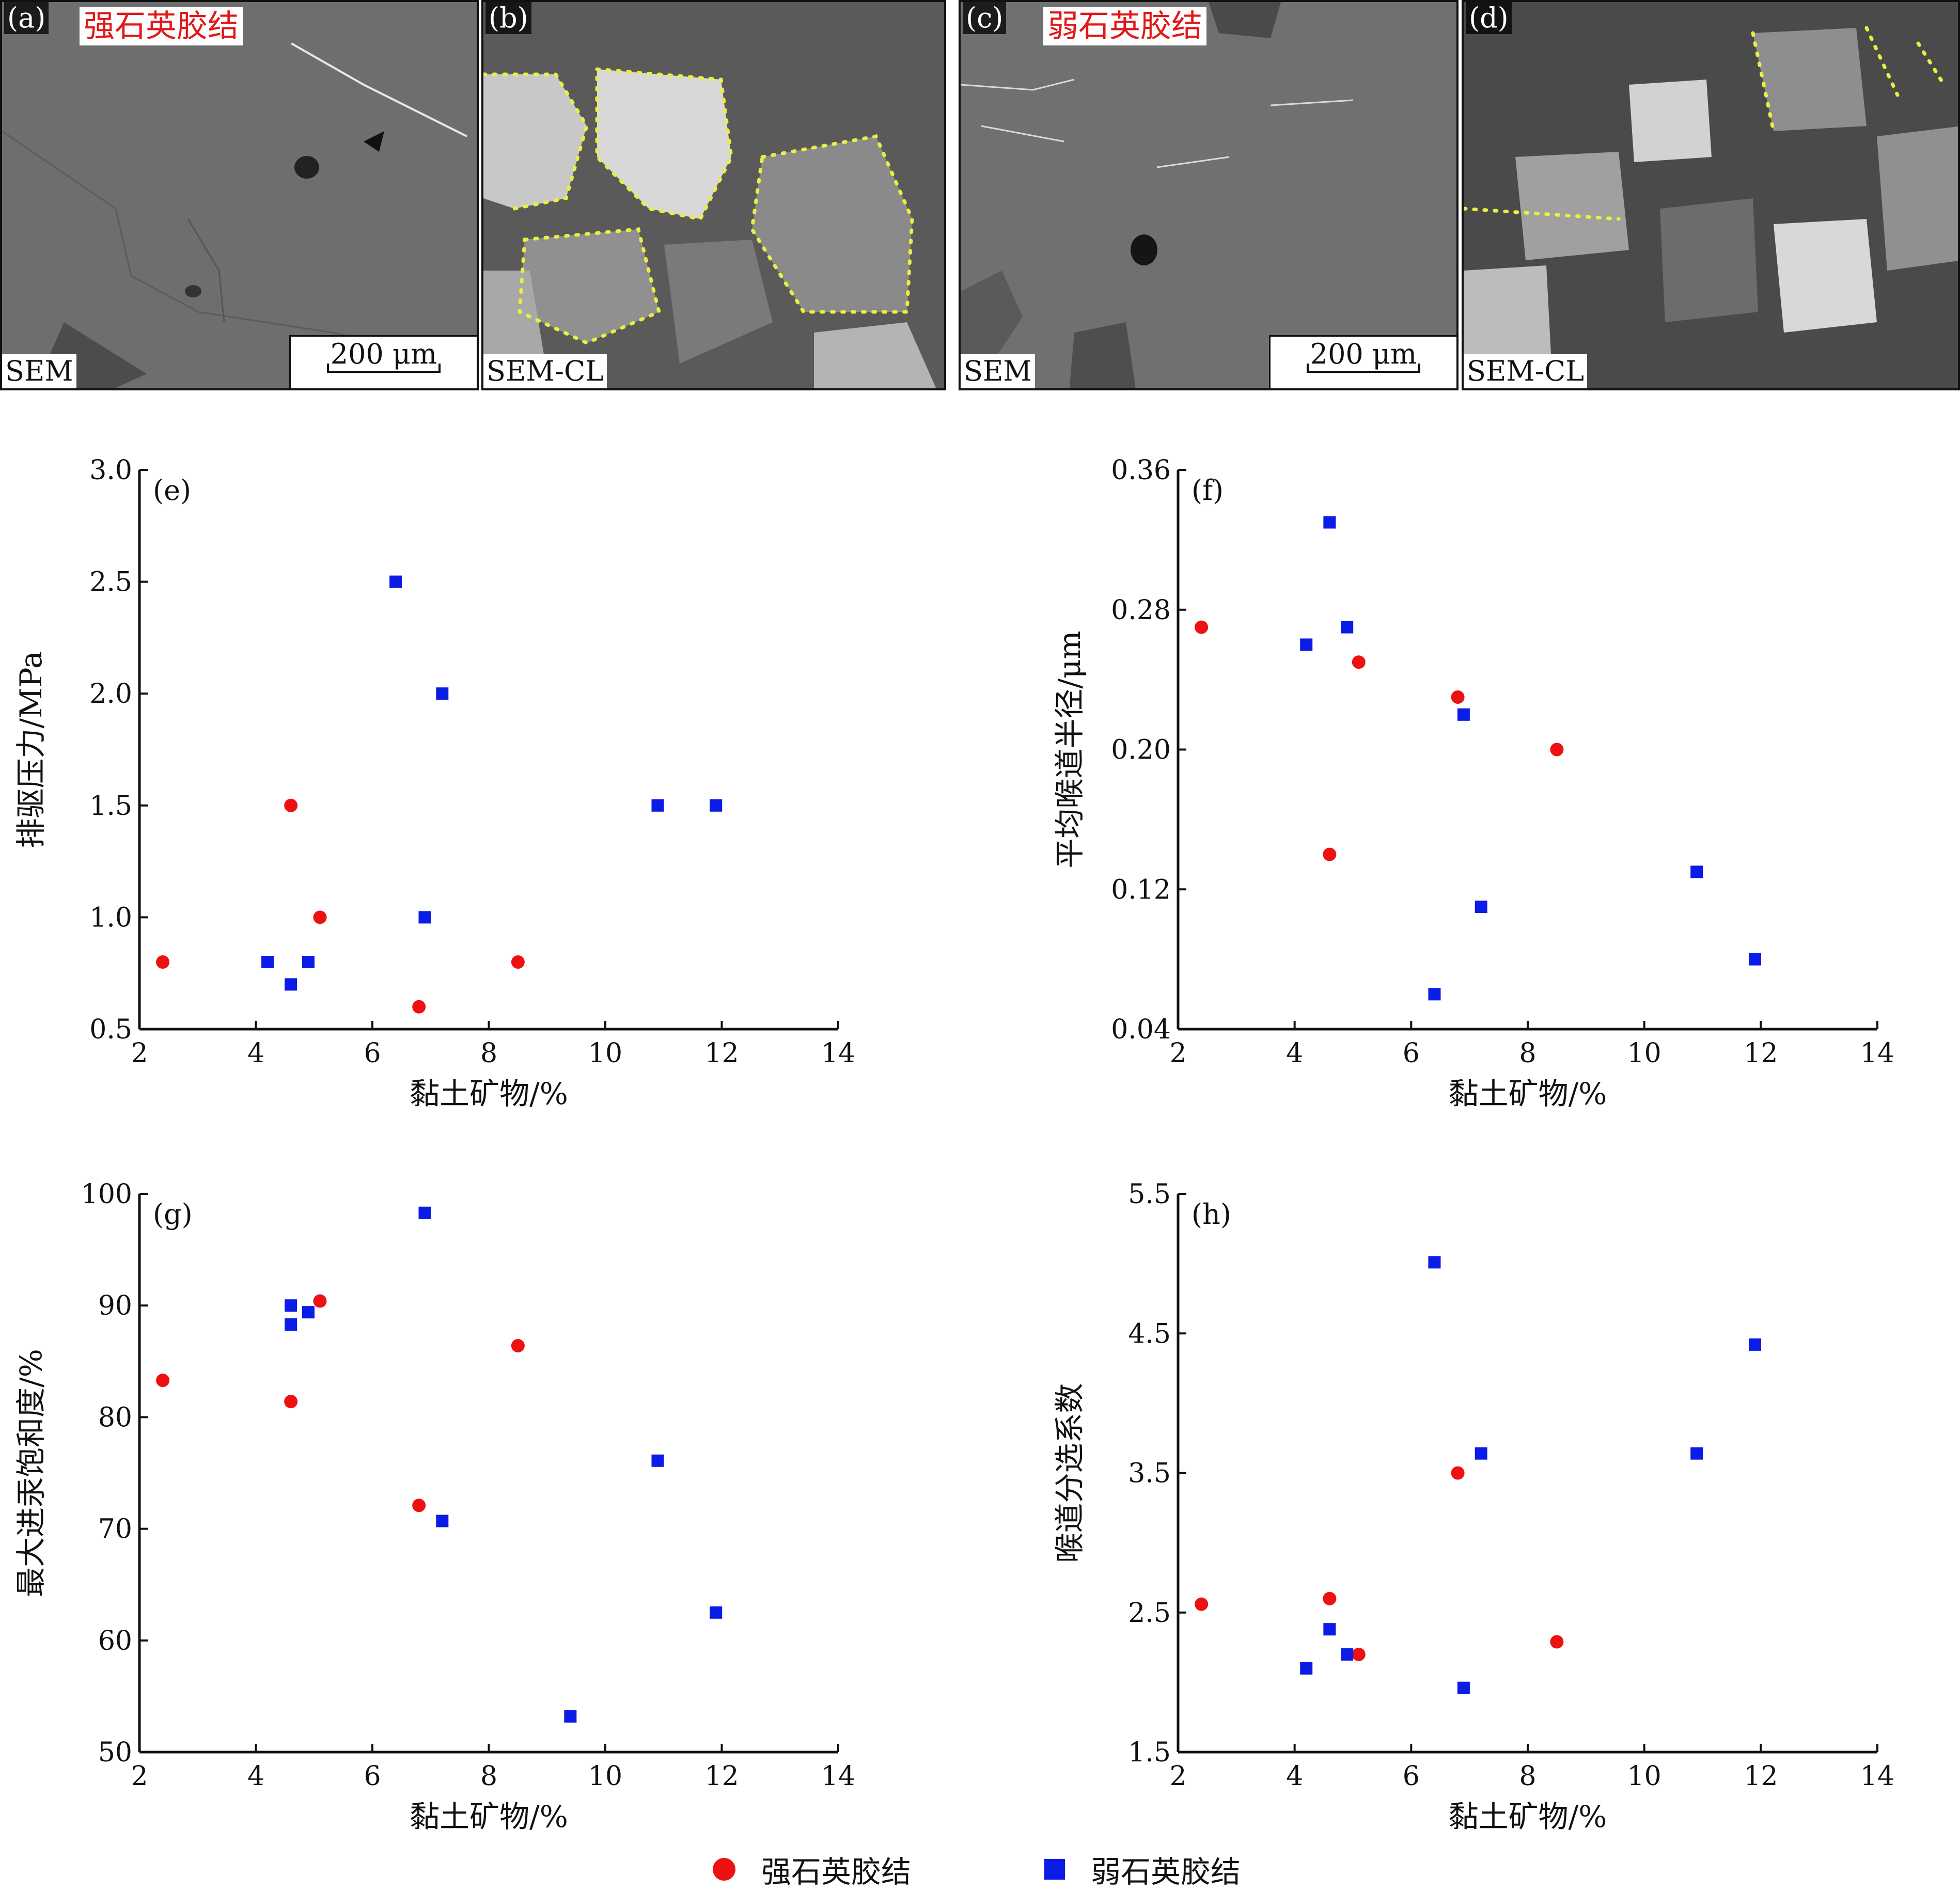  I want to click on panel-title-a: 强石英胶结, so click(162, 26).